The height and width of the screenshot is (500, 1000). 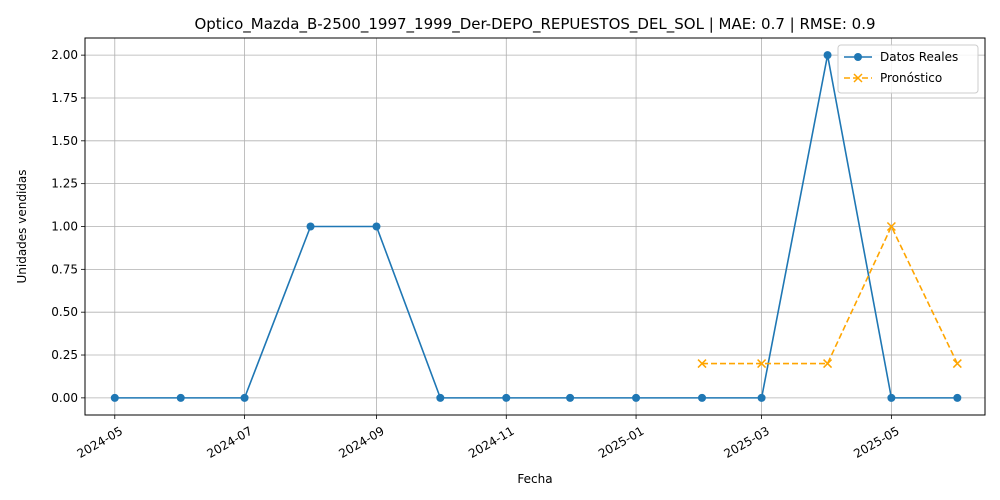 I want to click on legend-label: Pronóstico, so click(x=911, y=78).